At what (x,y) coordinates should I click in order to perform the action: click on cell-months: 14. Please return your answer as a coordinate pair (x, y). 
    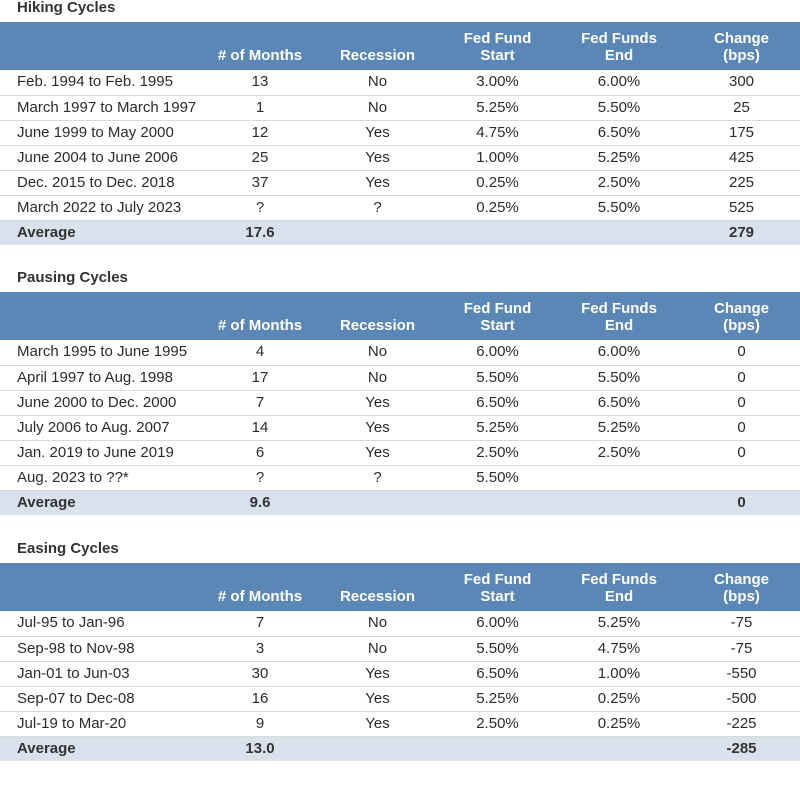
    Looking at the image, I should click on (260, 428).